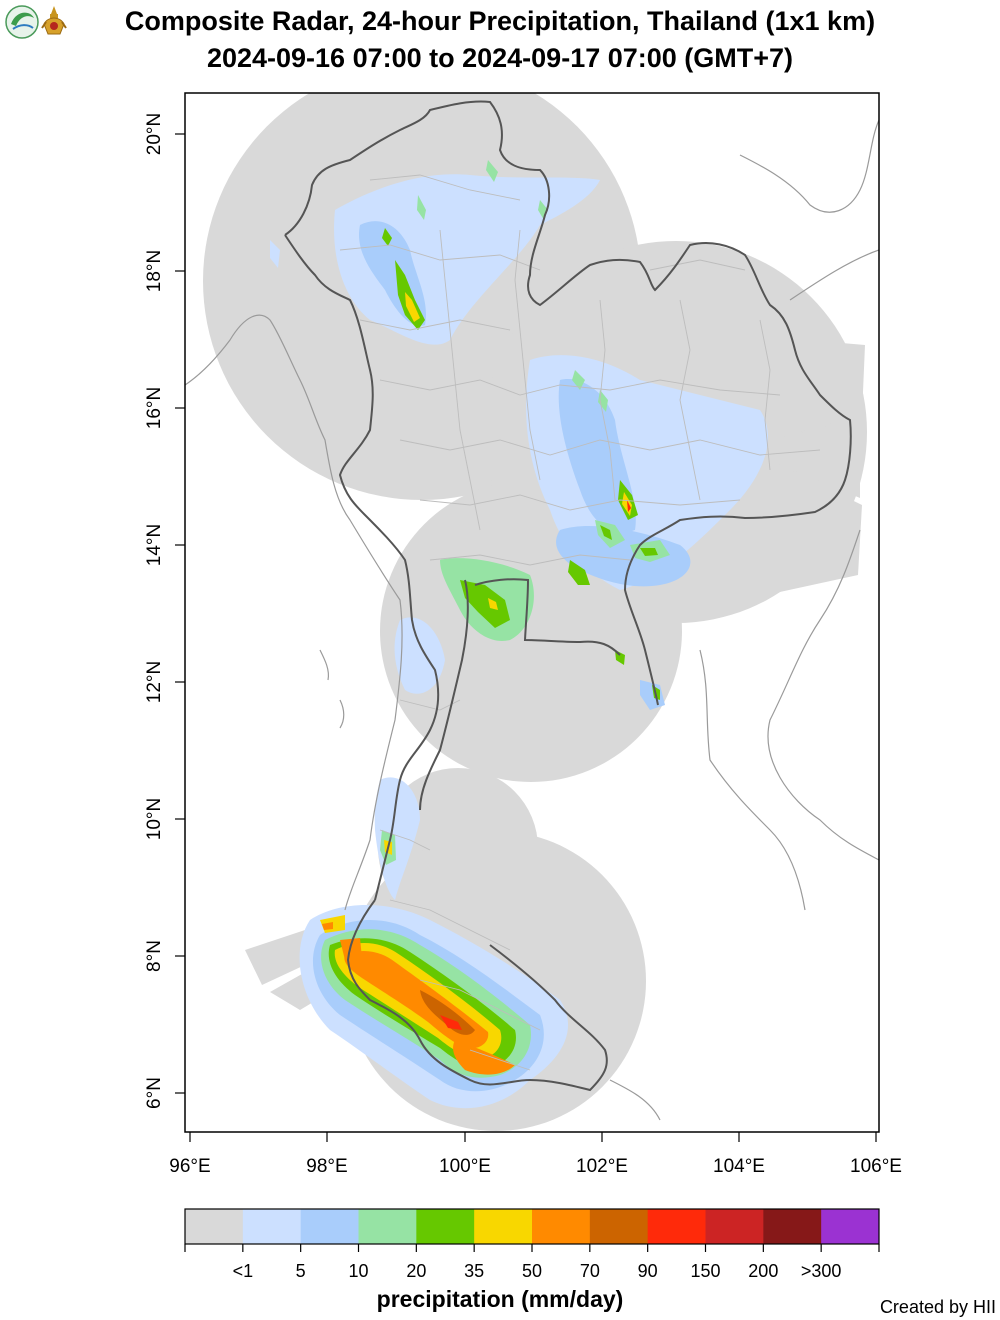 This screenshot has height=1320, width=1000. What do you see at coordinates (180, 613) in the screenshot?
I see `latitude-axis` at bounding box center [180, 613].